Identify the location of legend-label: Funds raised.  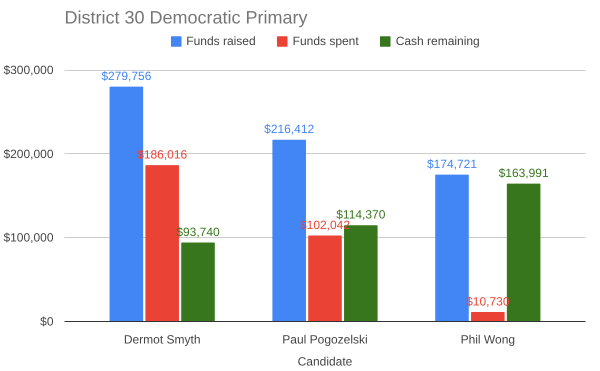
(221, 41).